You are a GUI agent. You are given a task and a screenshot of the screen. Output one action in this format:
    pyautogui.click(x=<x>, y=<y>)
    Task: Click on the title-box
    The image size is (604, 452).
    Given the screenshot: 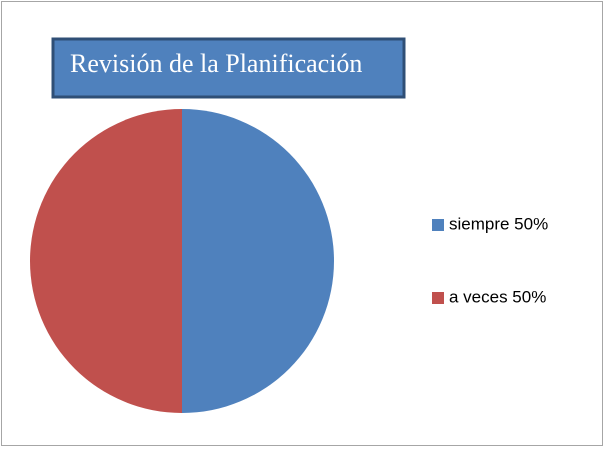 What is the action you would take?
    pyautogui.click(x=228, y=68)
    